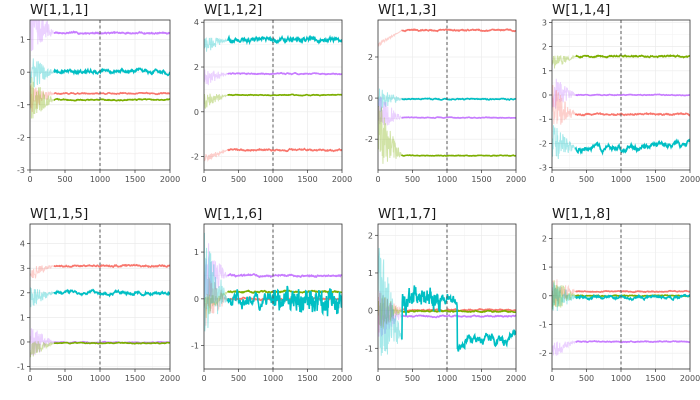 This screenshot has height=400, width=700. What do you see at coordinates (22, 244) in the screenshot?
I see `y-tick-label: 4` at bounding box center [22, 244].